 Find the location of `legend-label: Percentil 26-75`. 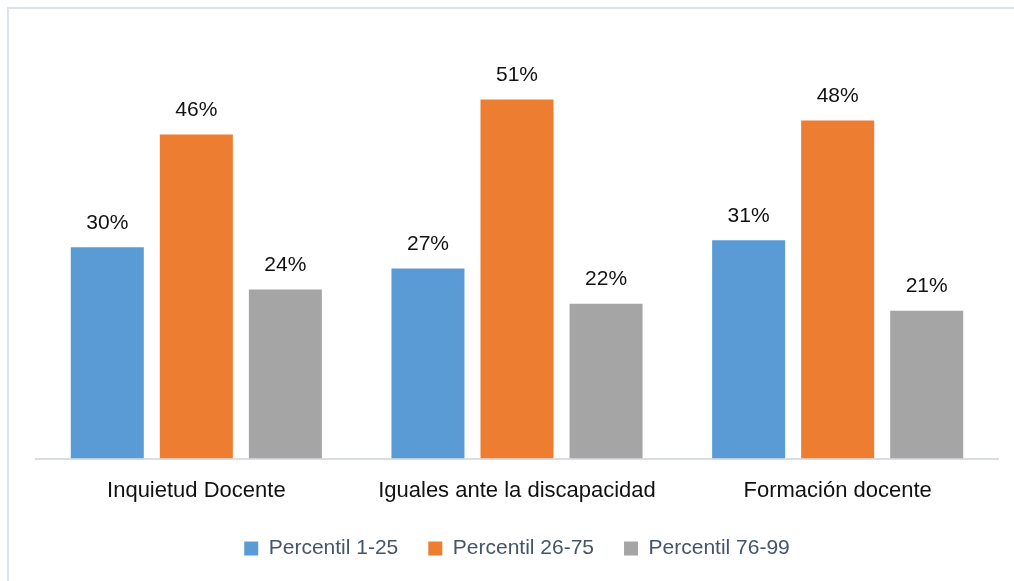

legend-label: Percentil 26-75 is located at coordinates (523, 547).